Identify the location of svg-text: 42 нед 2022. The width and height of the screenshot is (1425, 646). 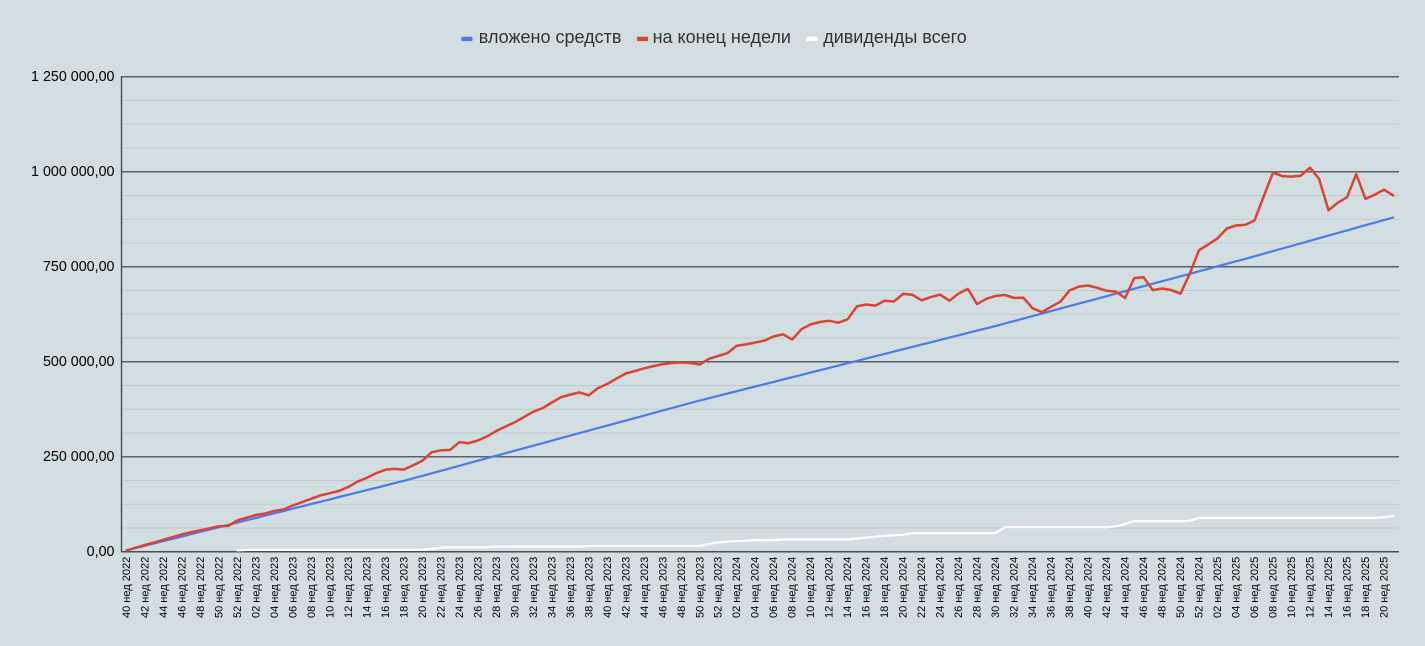
(146, 587).